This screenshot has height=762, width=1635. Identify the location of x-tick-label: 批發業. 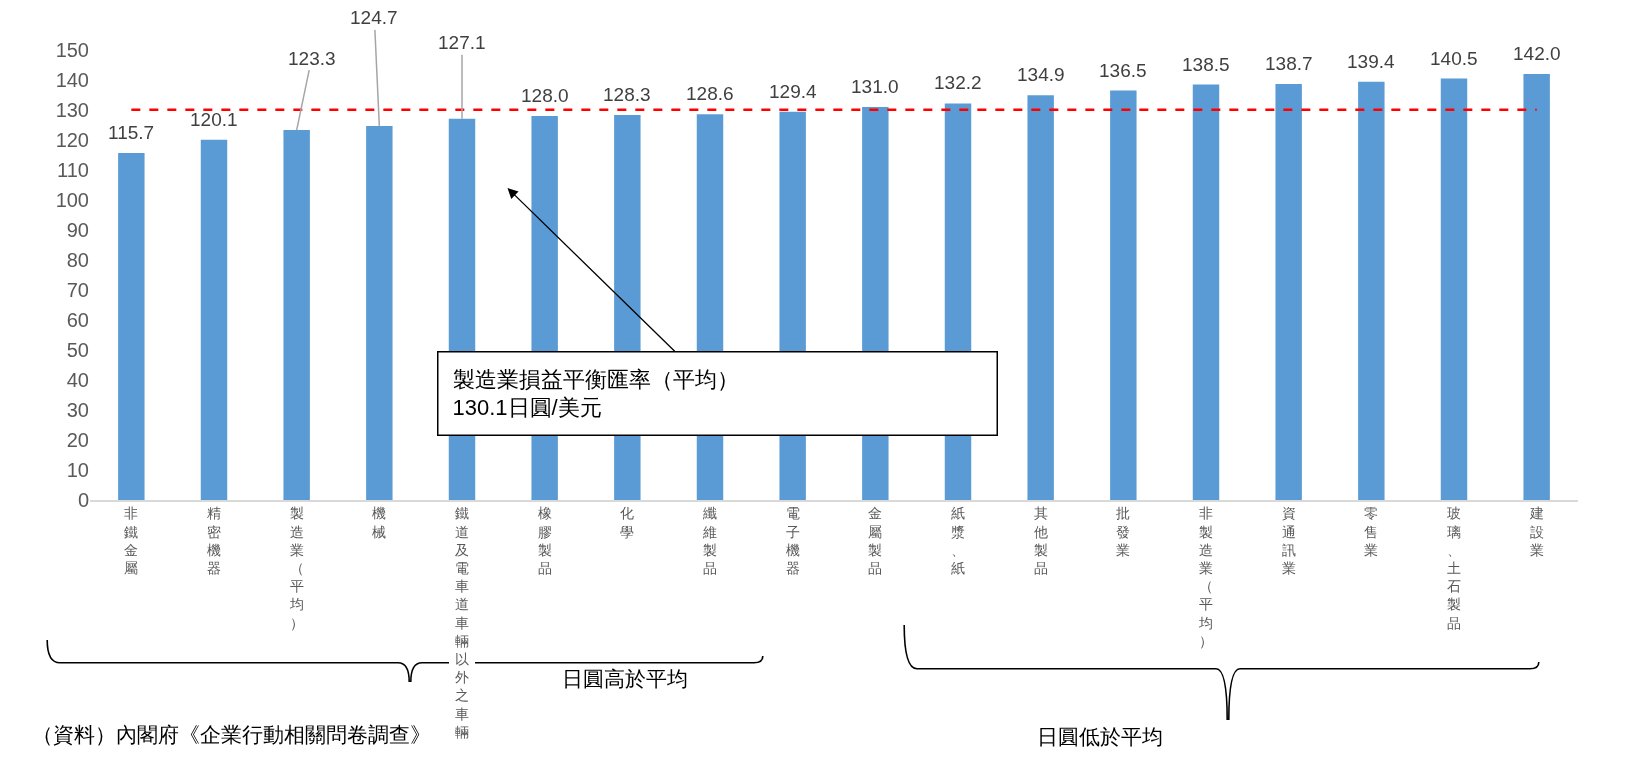
(1123, 531).